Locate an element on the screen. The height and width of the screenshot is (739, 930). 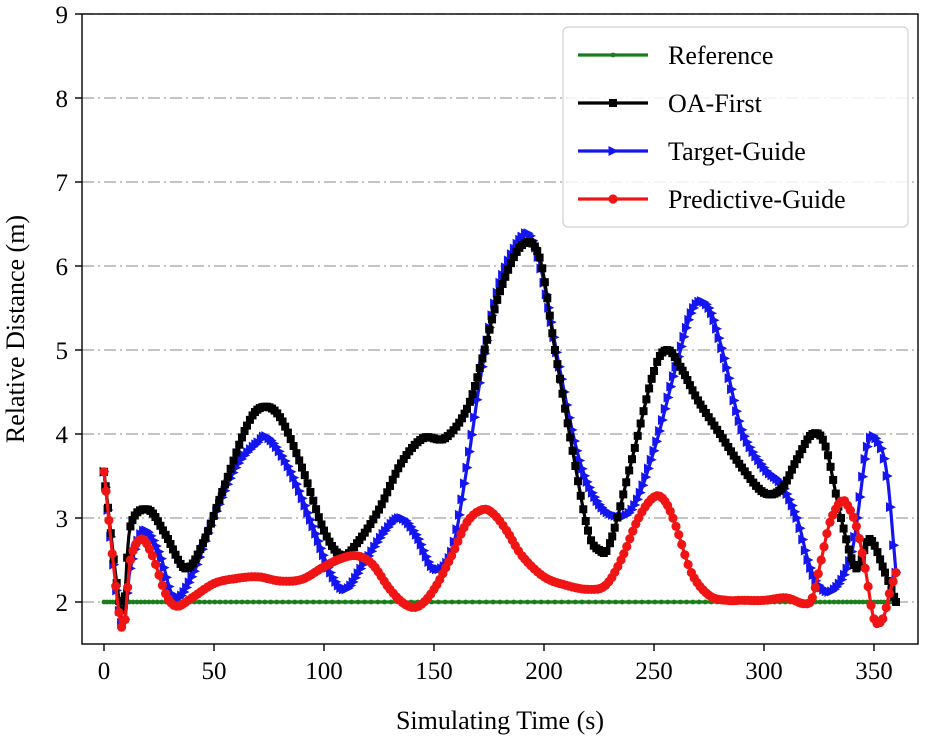
x-tick-label-100: 100 is located at coordinates (324, 671).